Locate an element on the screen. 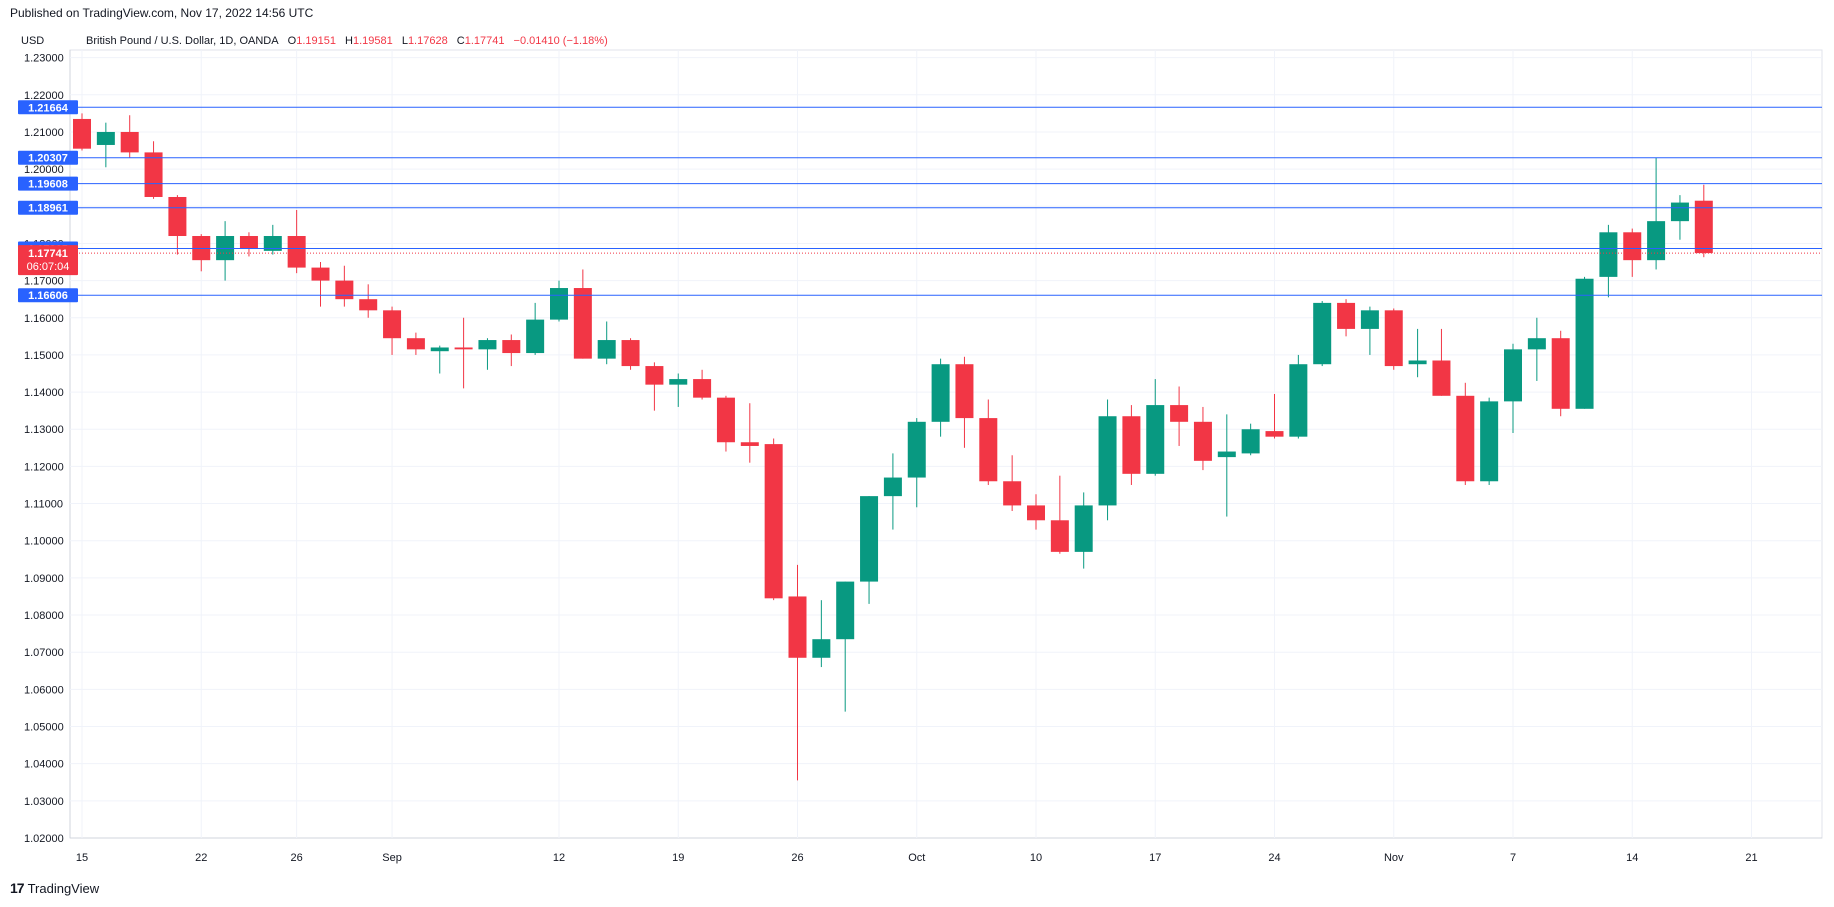  x-tick-label: 14 is located at coordinates (1632, 858).